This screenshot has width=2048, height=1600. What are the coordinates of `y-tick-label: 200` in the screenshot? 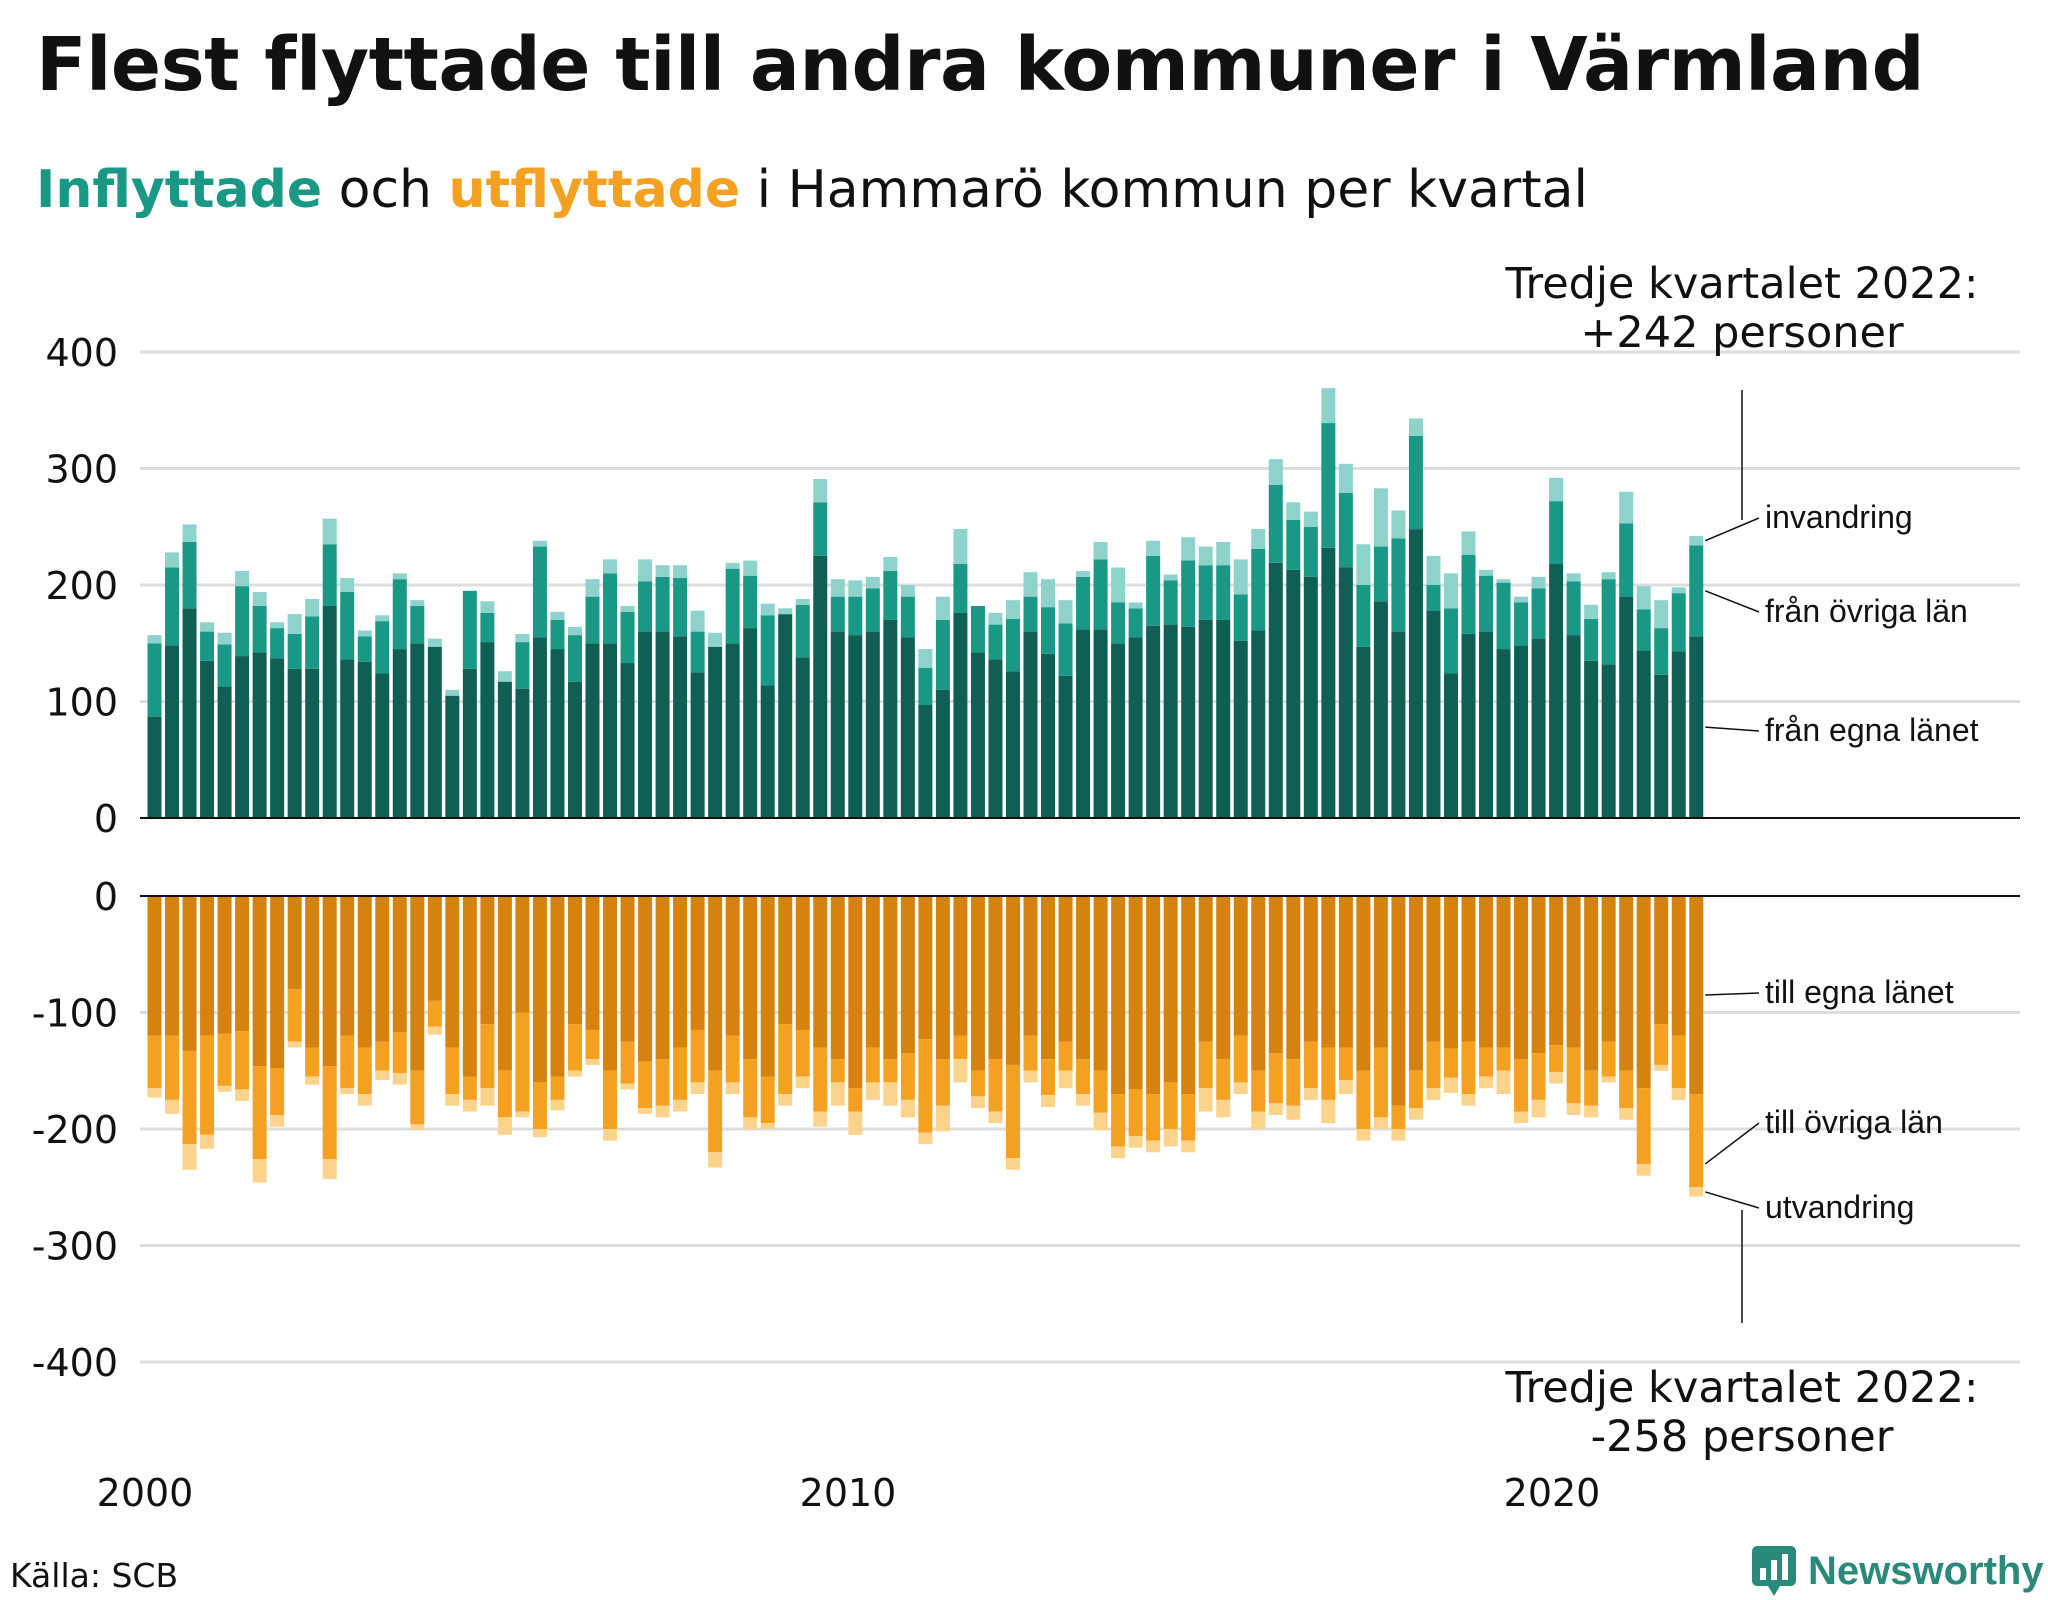 It's located at (81, 586).